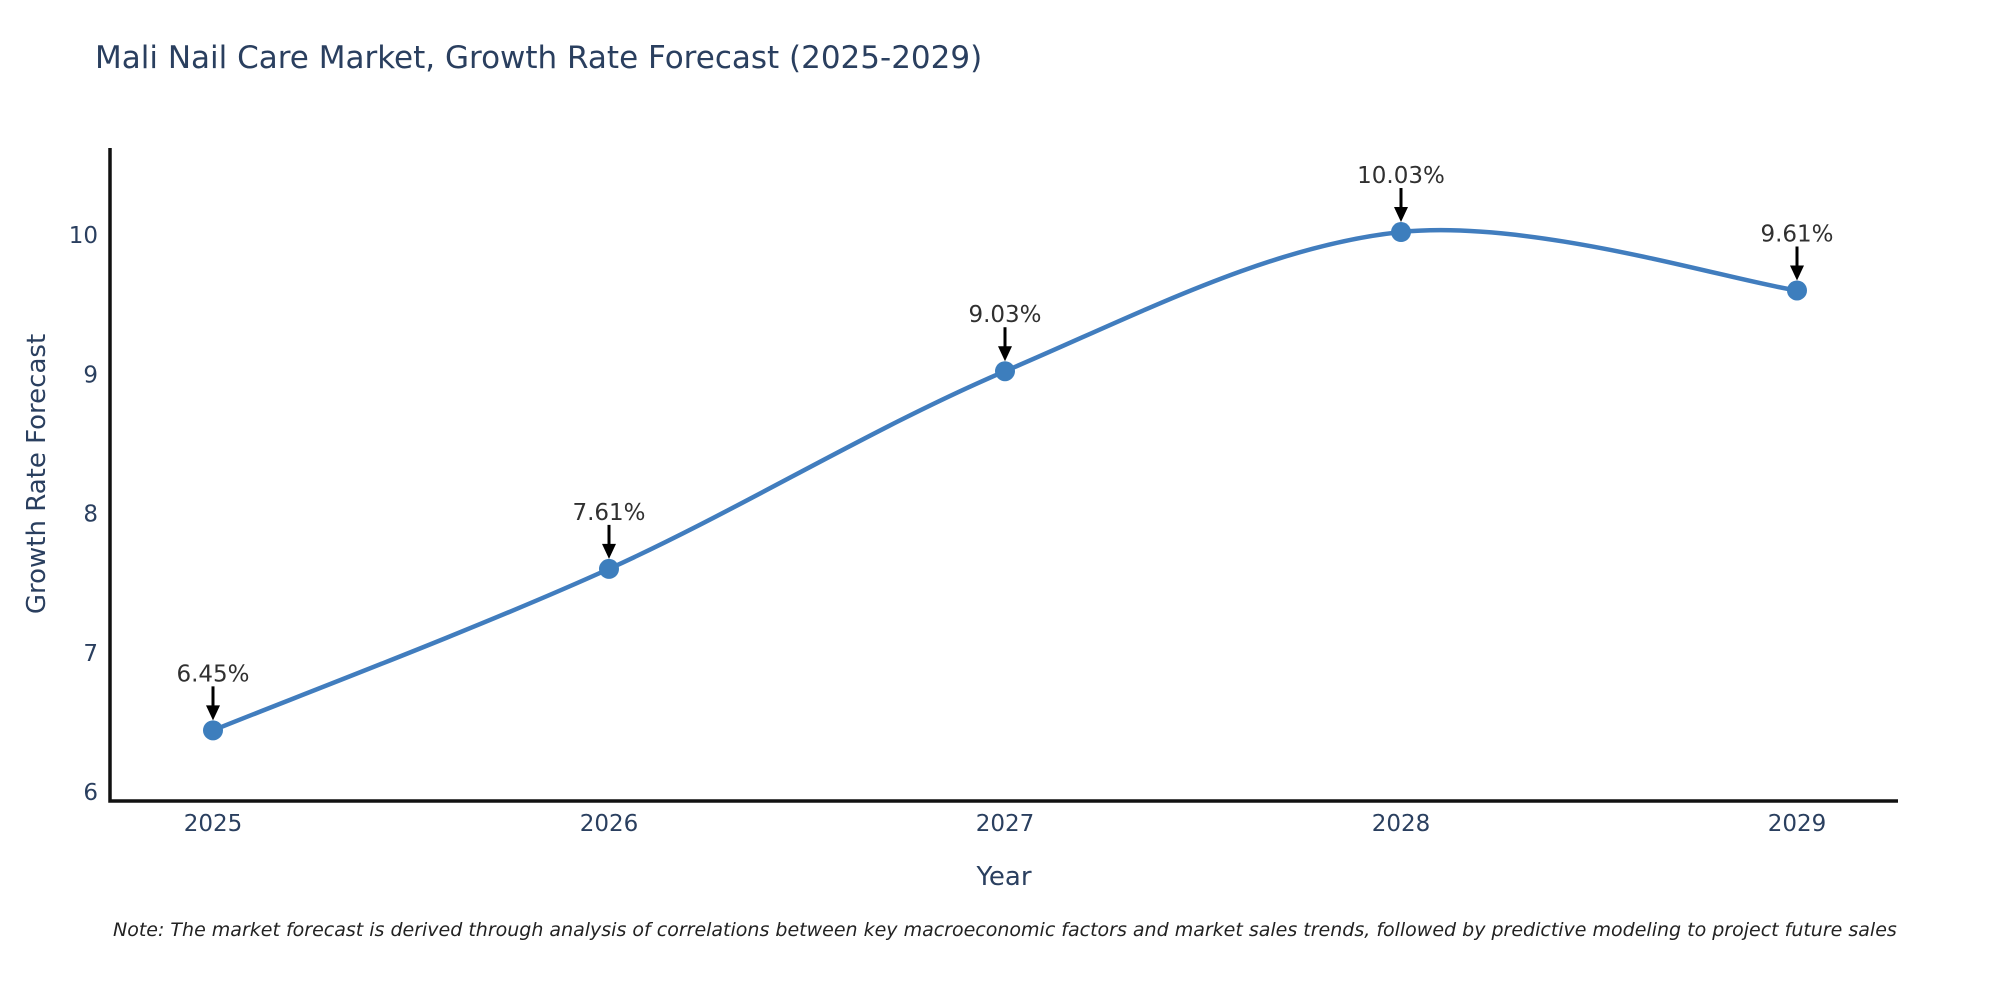 Image resolution: width=2000 pixels, height=1000 pixels. Describe the element at coordinates (90, 654) in the screenshot. I see `y-tick-label: 7` at that location.